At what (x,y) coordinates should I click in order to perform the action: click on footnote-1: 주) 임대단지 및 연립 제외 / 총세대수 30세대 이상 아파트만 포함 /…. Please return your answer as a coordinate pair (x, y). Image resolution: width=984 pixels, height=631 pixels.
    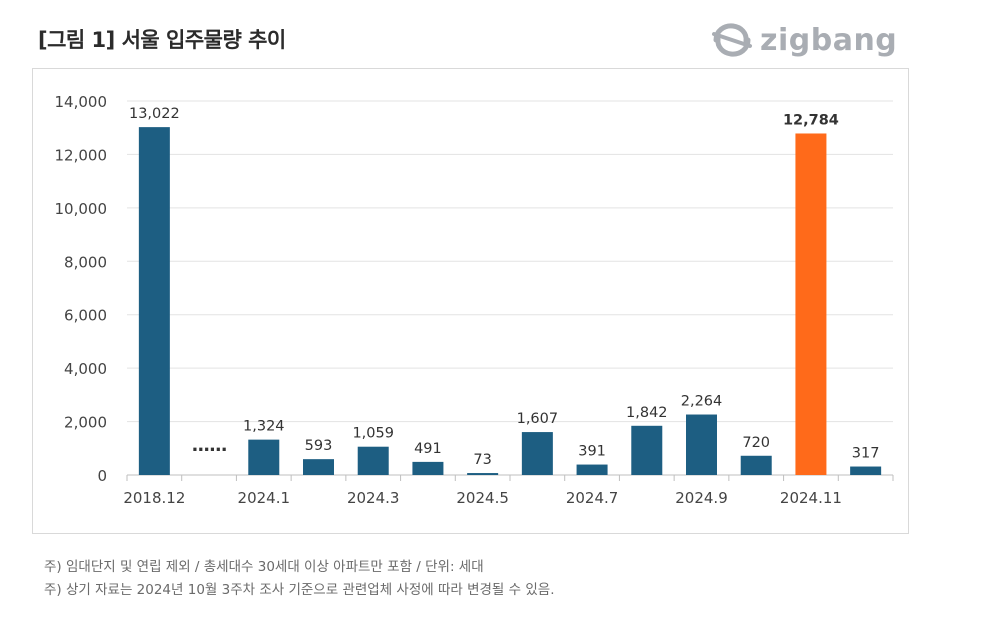
    Looking at the image, I should click on (264, 567).